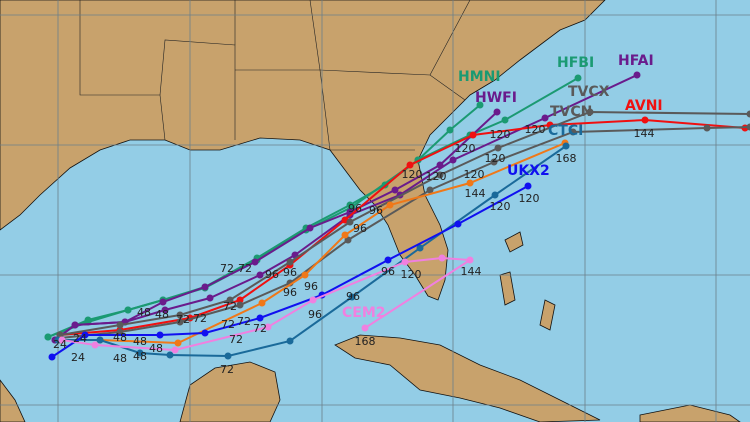 The height and width of the screenshot is (422, 750). What do you see at coordinates (13, 400) in the screenshot?
I see `mexico-left` at bounding box center [13, 400].